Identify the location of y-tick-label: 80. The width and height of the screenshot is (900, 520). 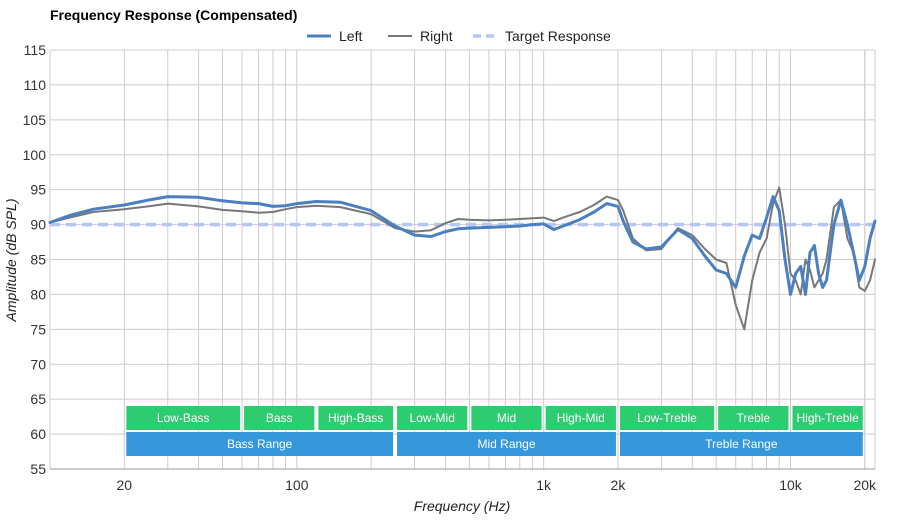
(38, 294).